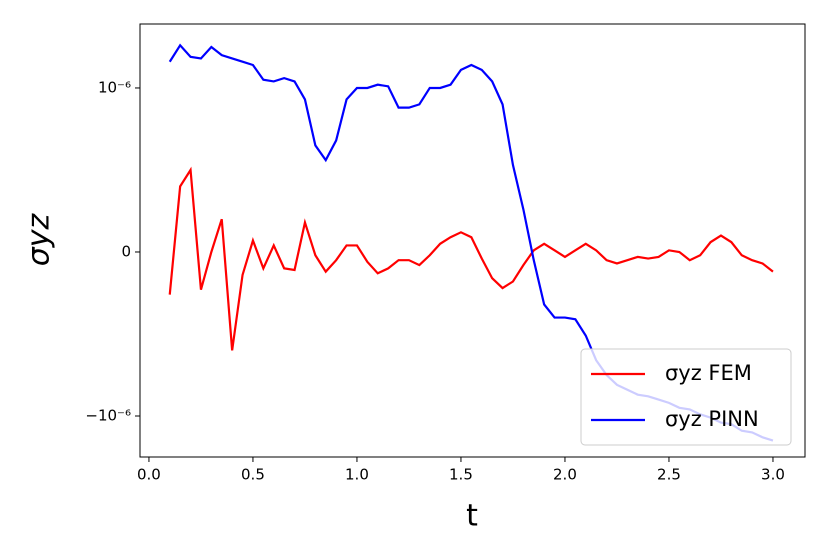  What do you see at coordinates (114, 87) in the screenshot?
I see `y-tick-label: 10⁻⁶` at bounding box center [114, 87].